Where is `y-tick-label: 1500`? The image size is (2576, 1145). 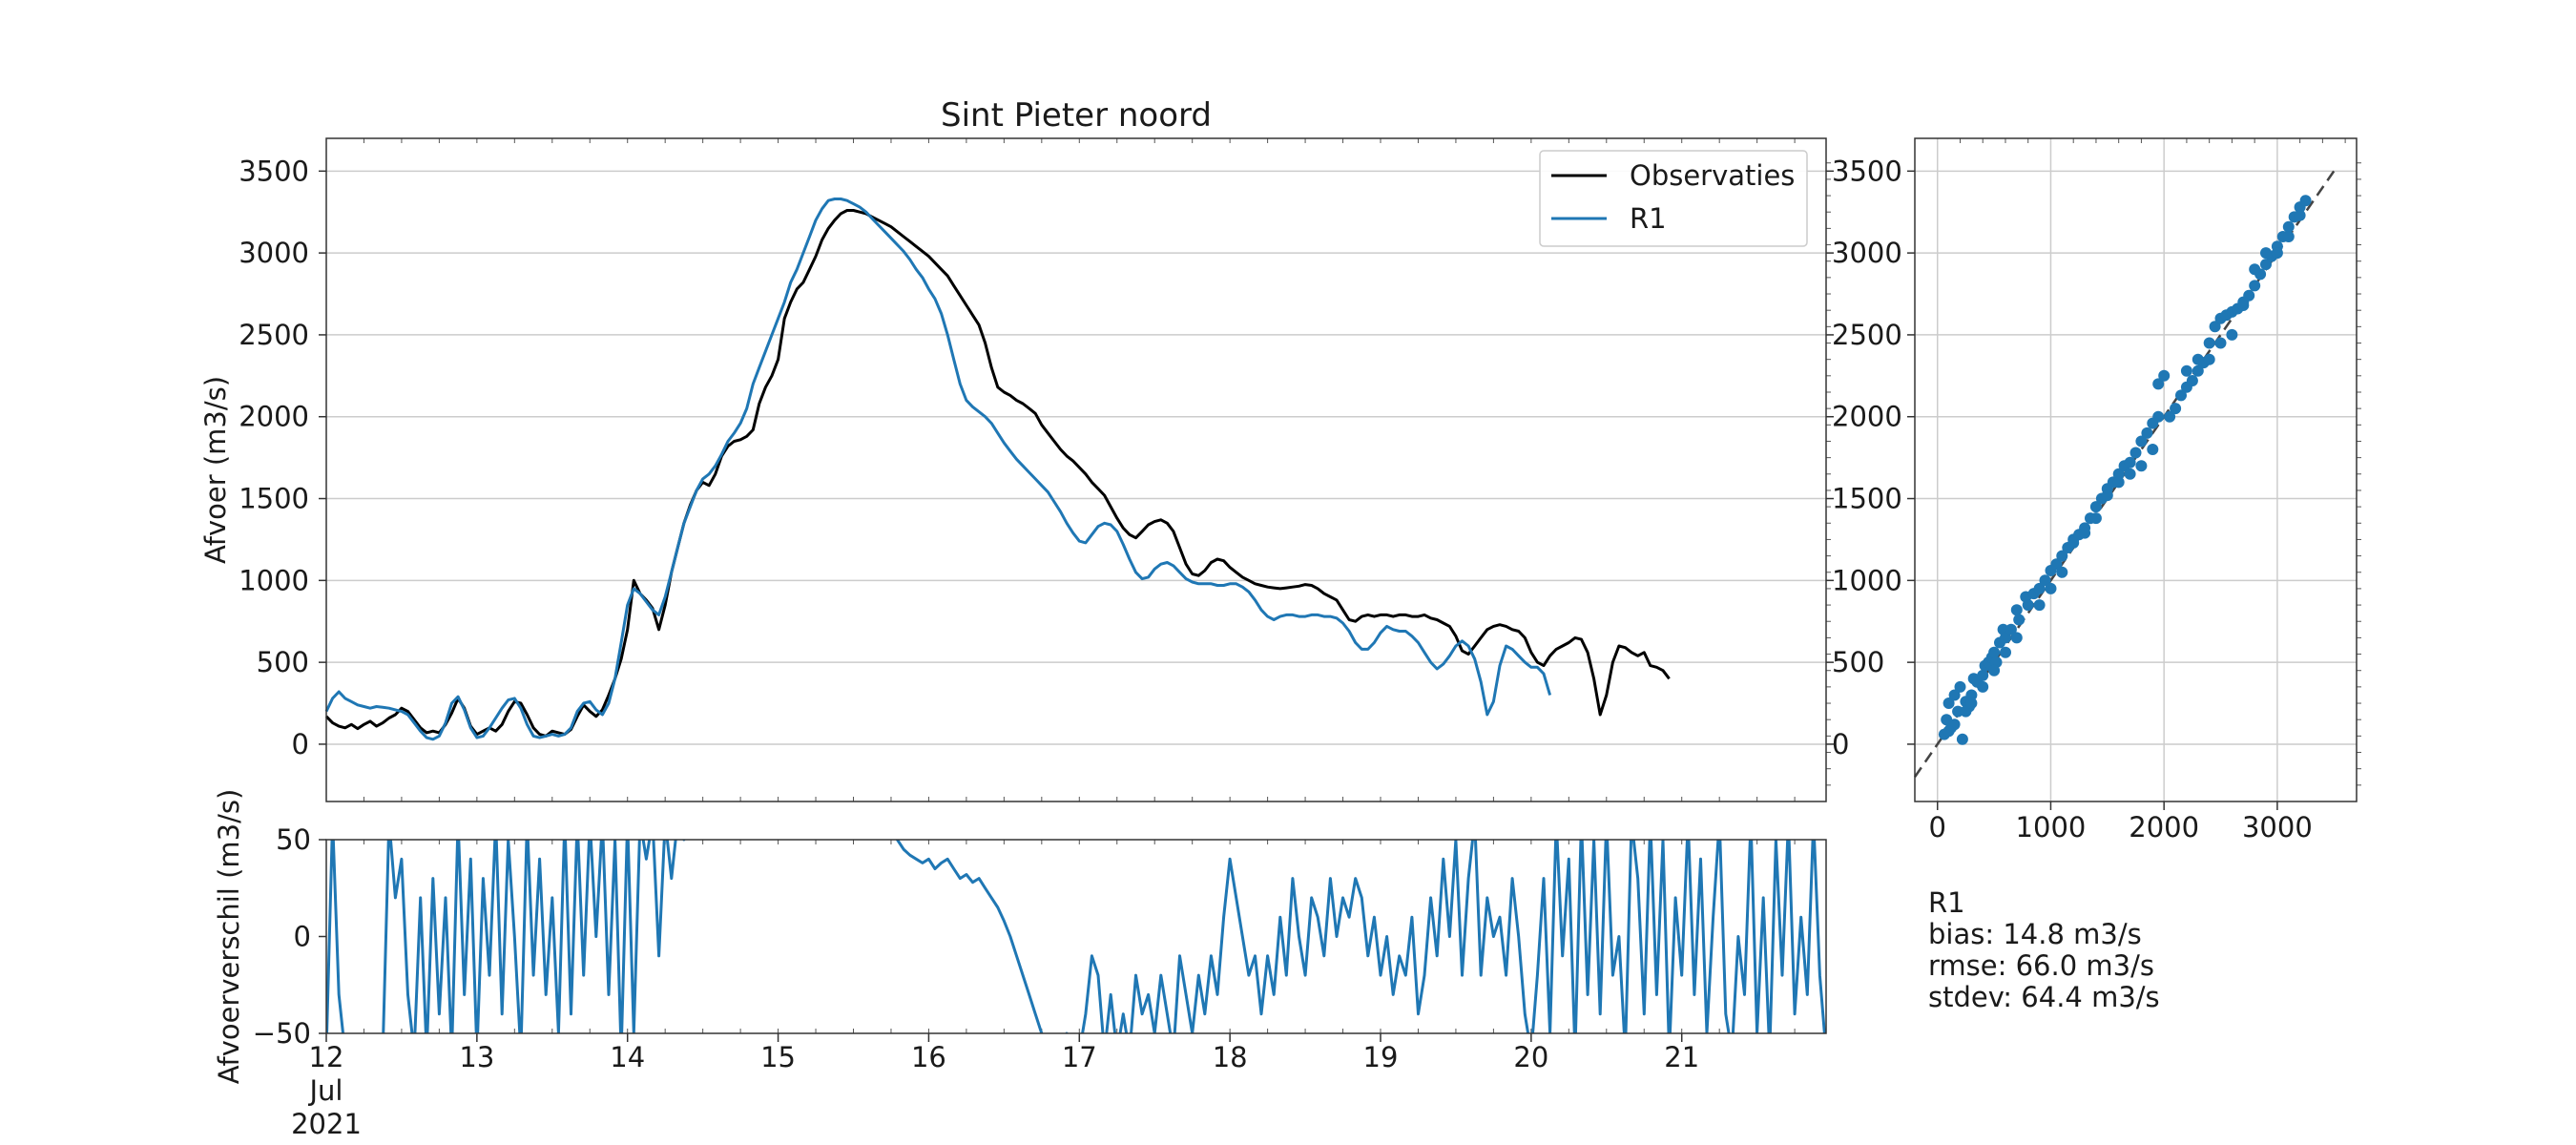
y-tick-label: 1500 is located at coordinates (274, 499).